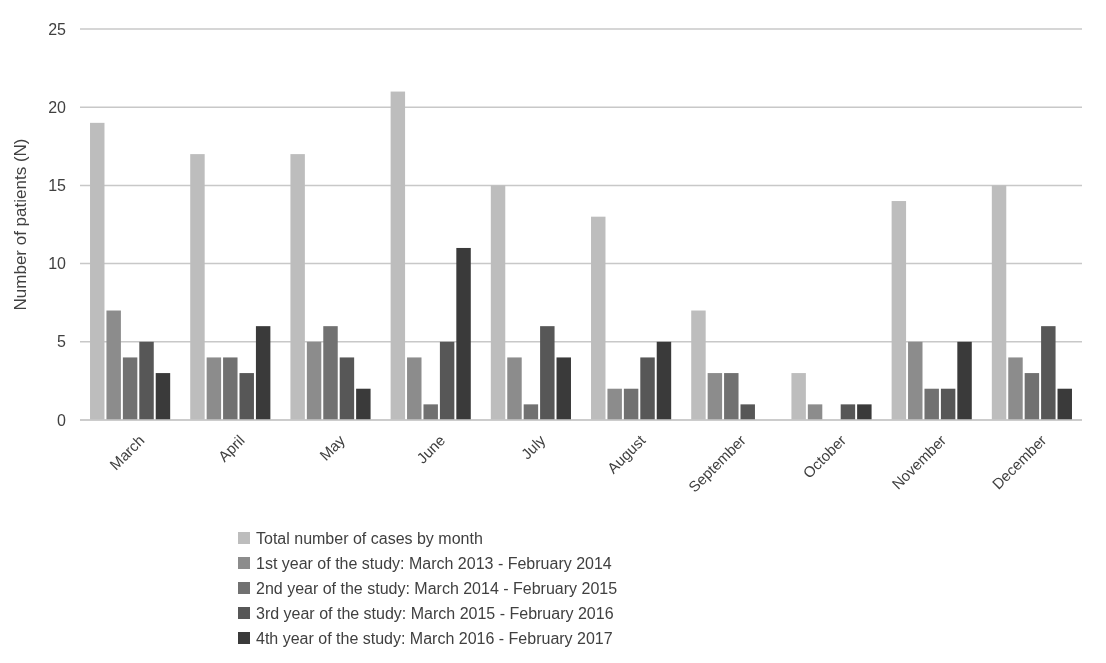 This screenshot has width=1106, height=663. Describe the element at coordinates (533, 447) in the screenshot. I see `x-tick-label: July` at that location.